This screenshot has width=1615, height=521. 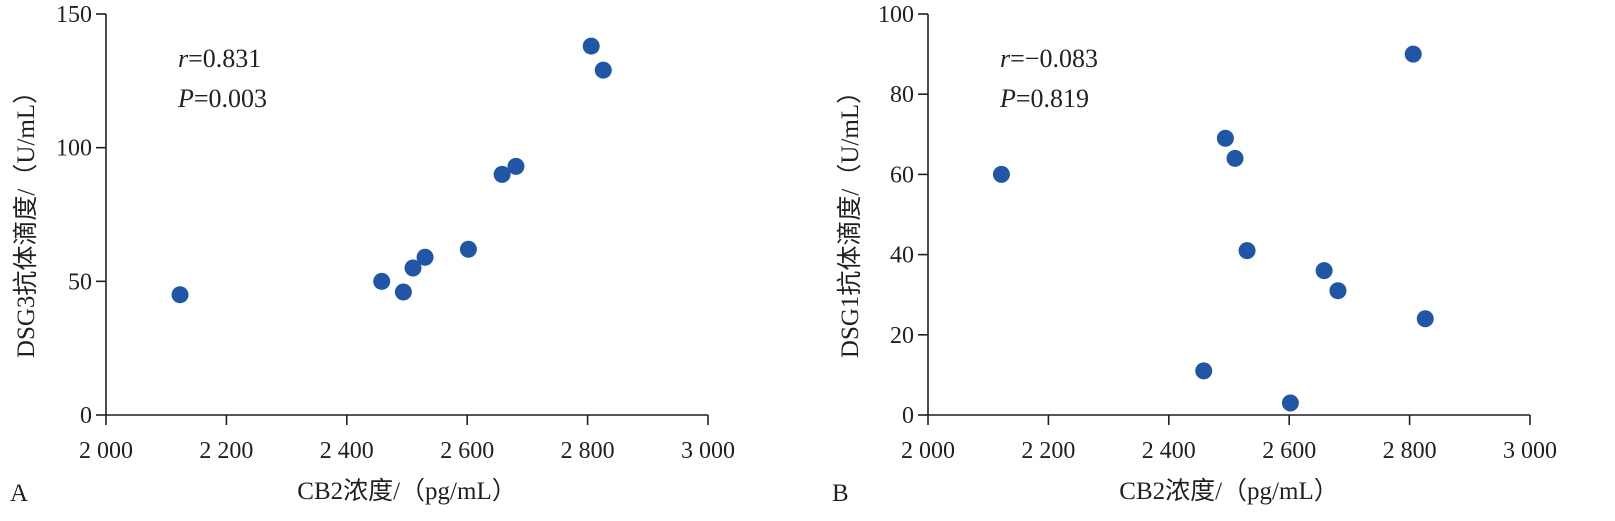 What do you see at coordinates (902, 336) in the screenshot?
I see `y-tick-label: 20` at bounding box center [902, 336].